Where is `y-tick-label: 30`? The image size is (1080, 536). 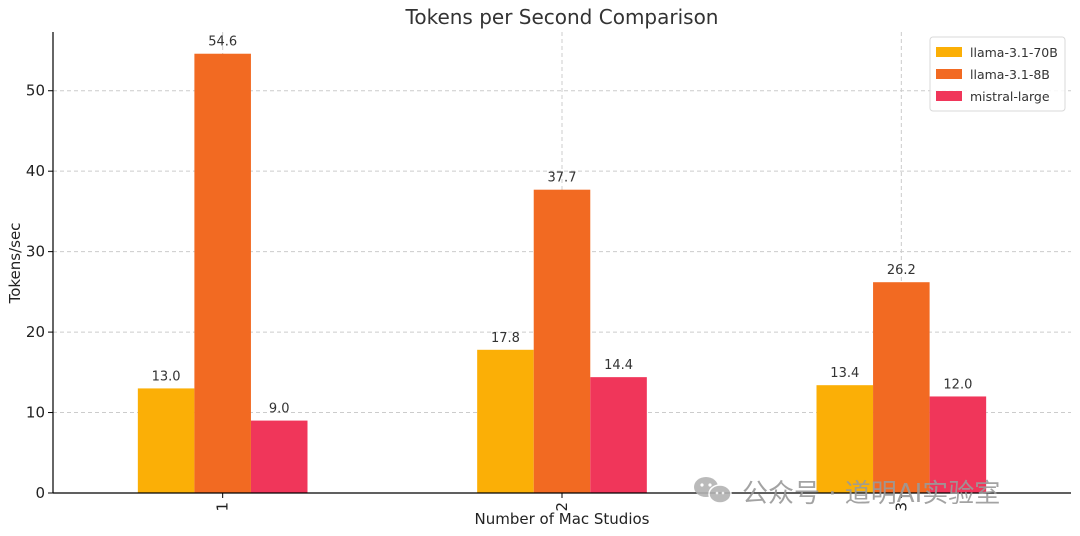 y-tick-label: 30 is located at coordinates (35, 252).